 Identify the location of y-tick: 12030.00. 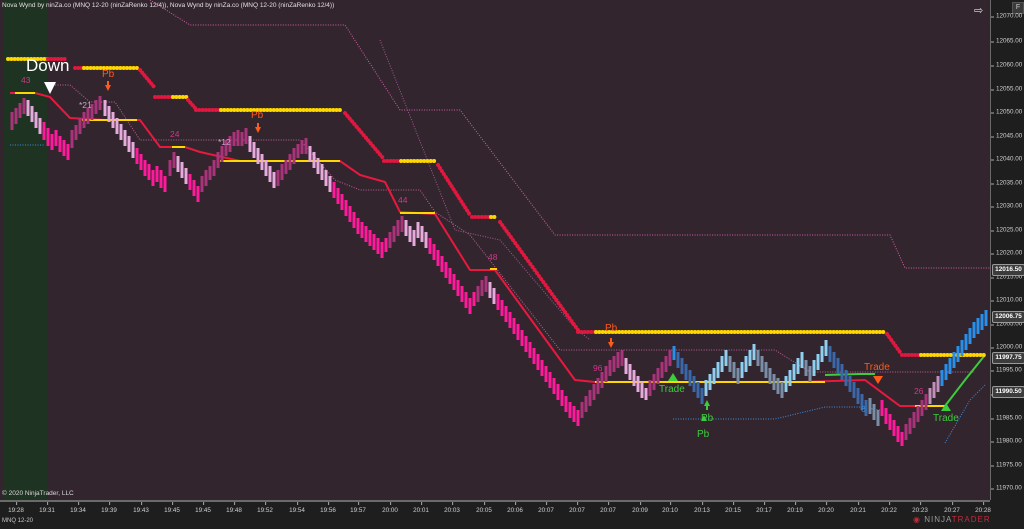
(1006, 206).